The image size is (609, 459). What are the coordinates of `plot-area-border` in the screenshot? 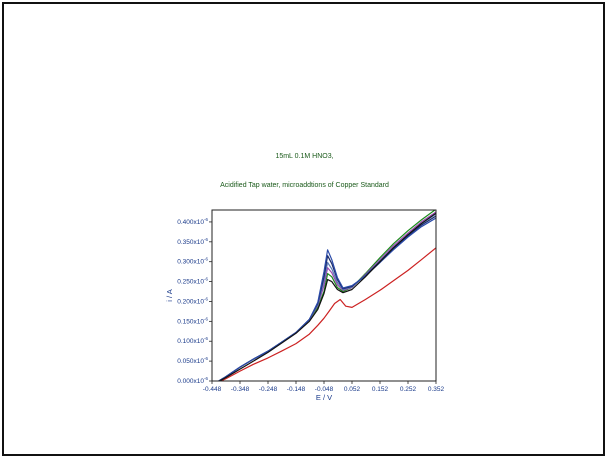 It's located at (324, 295).